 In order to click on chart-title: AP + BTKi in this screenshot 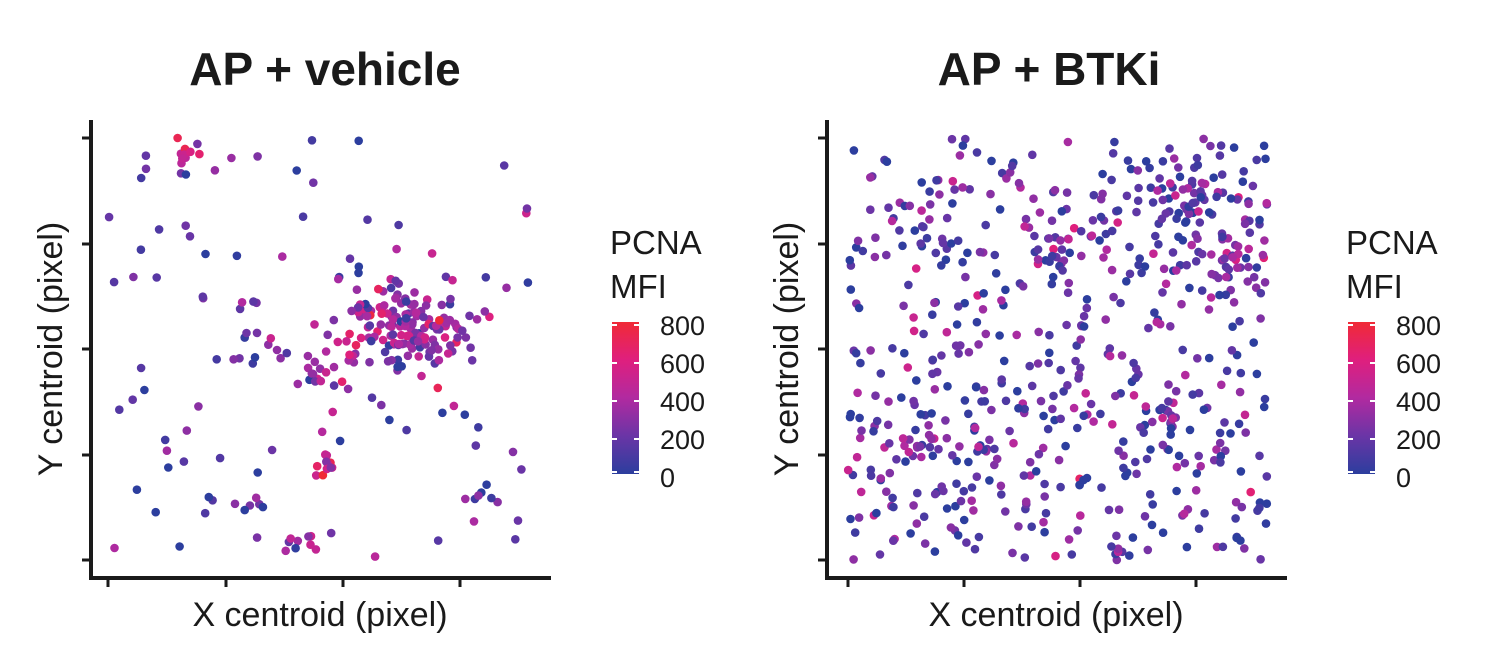, I will do `click(1049, 69)`.